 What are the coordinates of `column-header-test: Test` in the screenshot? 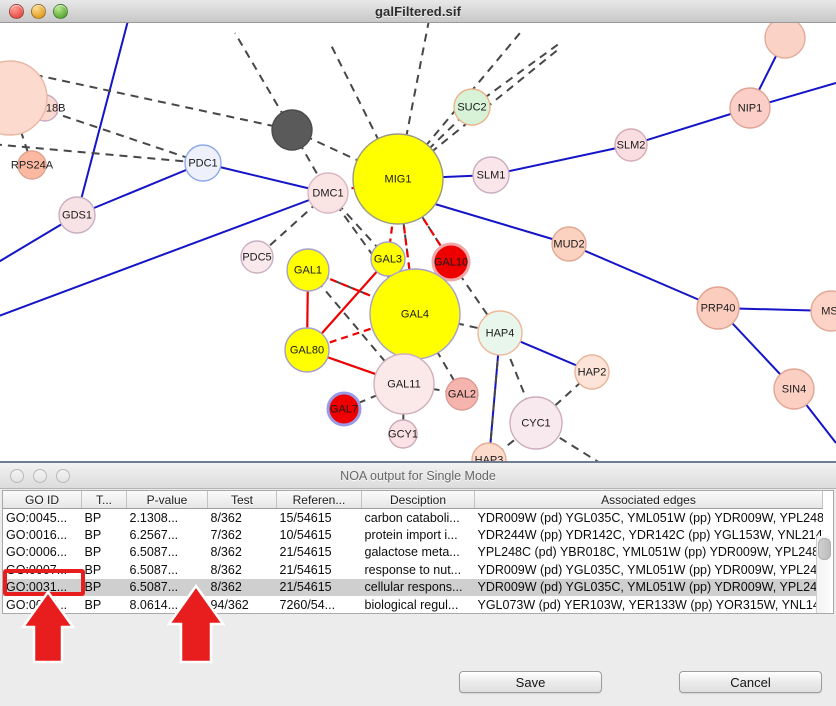 It's located at (242, 500).